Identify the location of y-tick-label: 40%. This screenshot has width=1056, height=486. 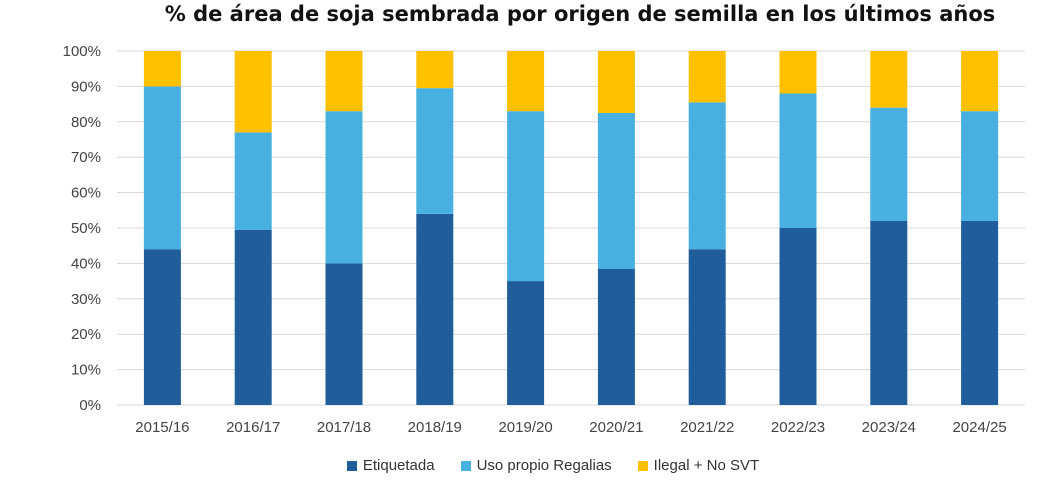
(86, 263).